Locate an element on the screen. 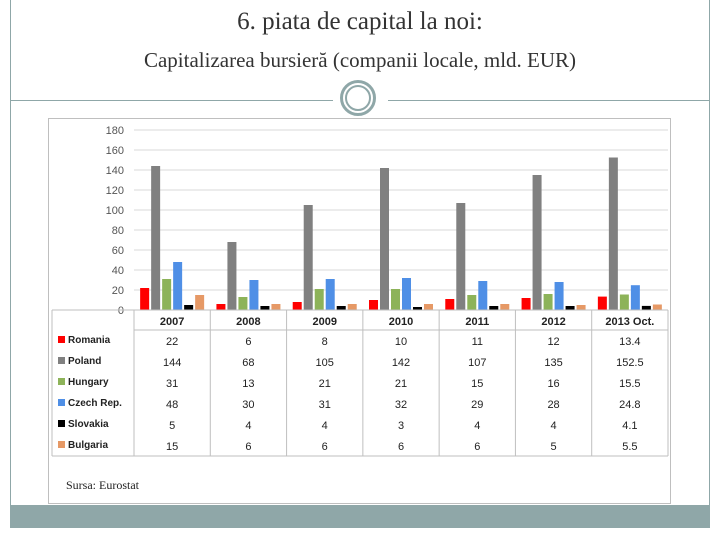 This screenshot has width=720, height=540. data-label: 68 is located at coordinates (248, 363).